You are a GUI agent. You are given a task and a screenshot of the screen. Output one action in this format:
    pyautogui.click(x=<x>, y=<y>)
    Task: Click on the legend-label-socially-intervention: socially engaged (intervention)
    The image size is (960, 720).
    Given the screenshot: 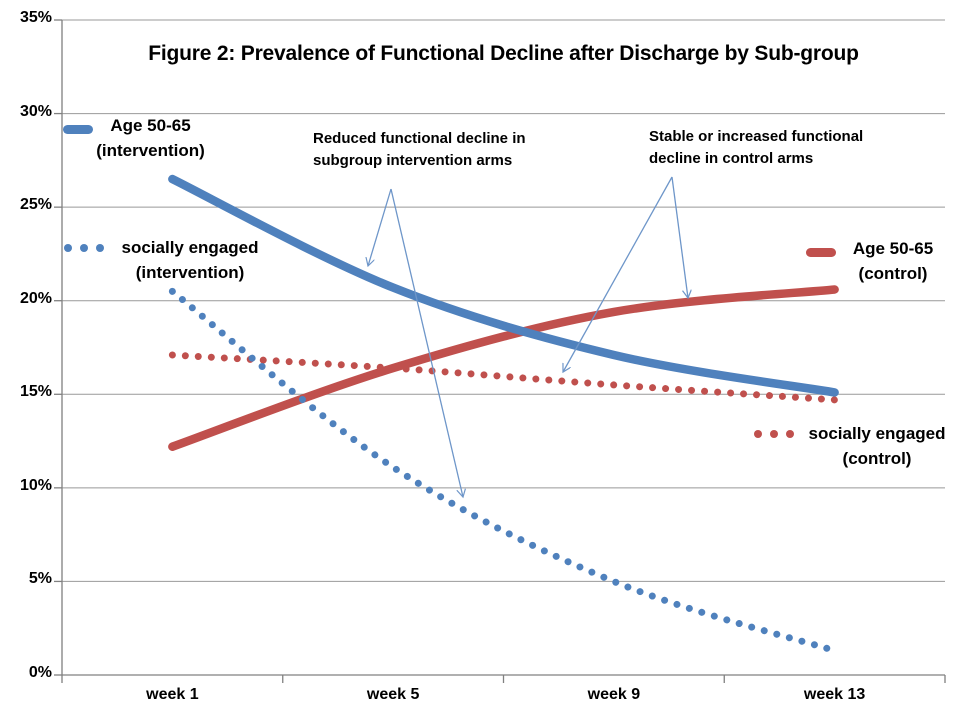 What is the action you would take?
    pyautogui.click(x=190, y=260)
    